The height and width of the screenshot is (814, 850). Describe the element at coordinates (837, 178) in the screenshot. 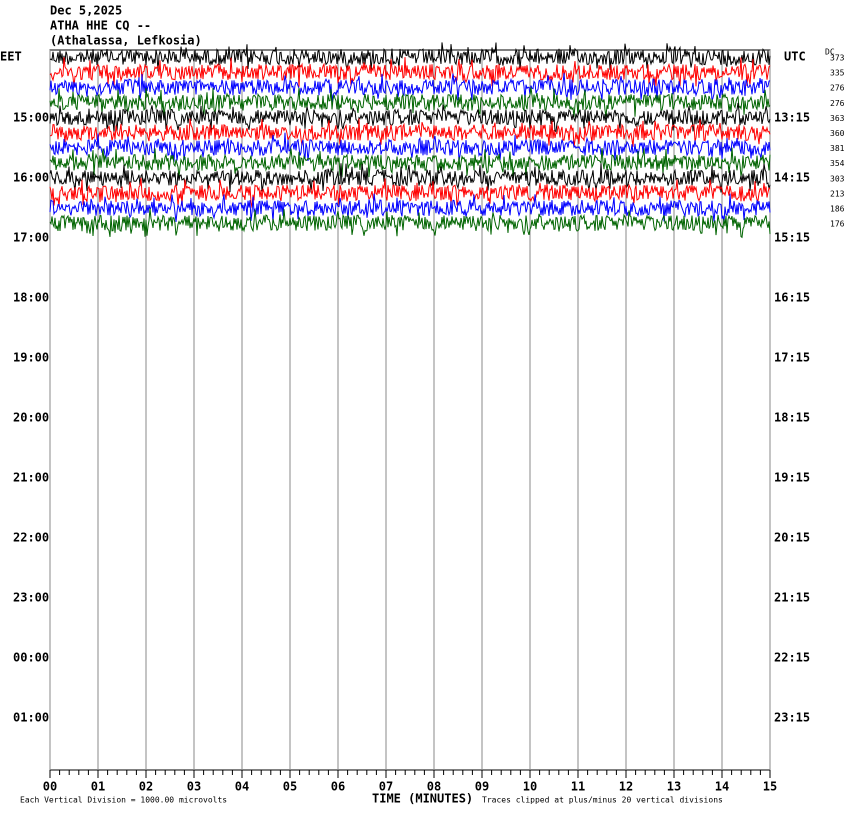

I see `dc-value: 303` at that location.